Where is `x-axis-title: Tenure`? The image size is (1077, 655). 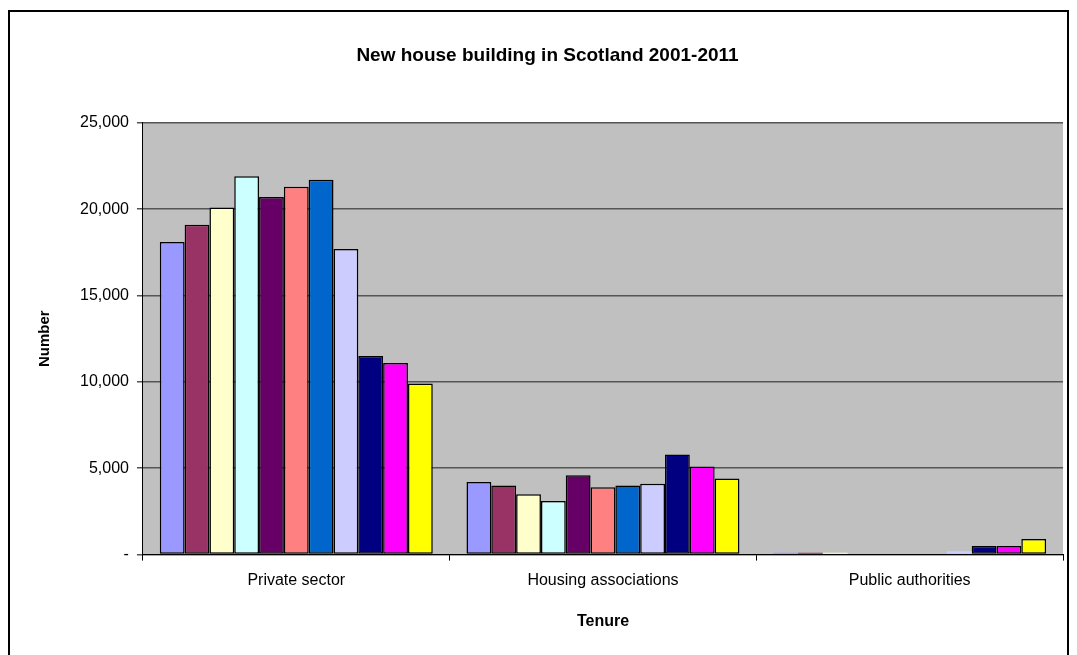 x-axis-title: Tenure is located at coordinates (603, 620).